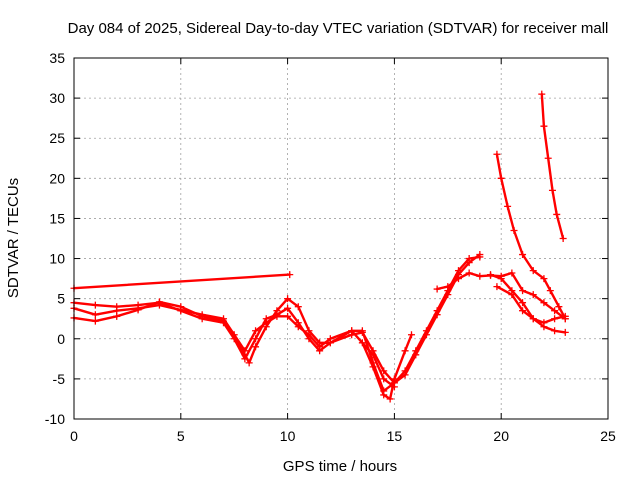 The image size is (640, 480). Describe the element at coordinates (501, 436) in the screenshot. I see `x-tick-label: 20` at that location.